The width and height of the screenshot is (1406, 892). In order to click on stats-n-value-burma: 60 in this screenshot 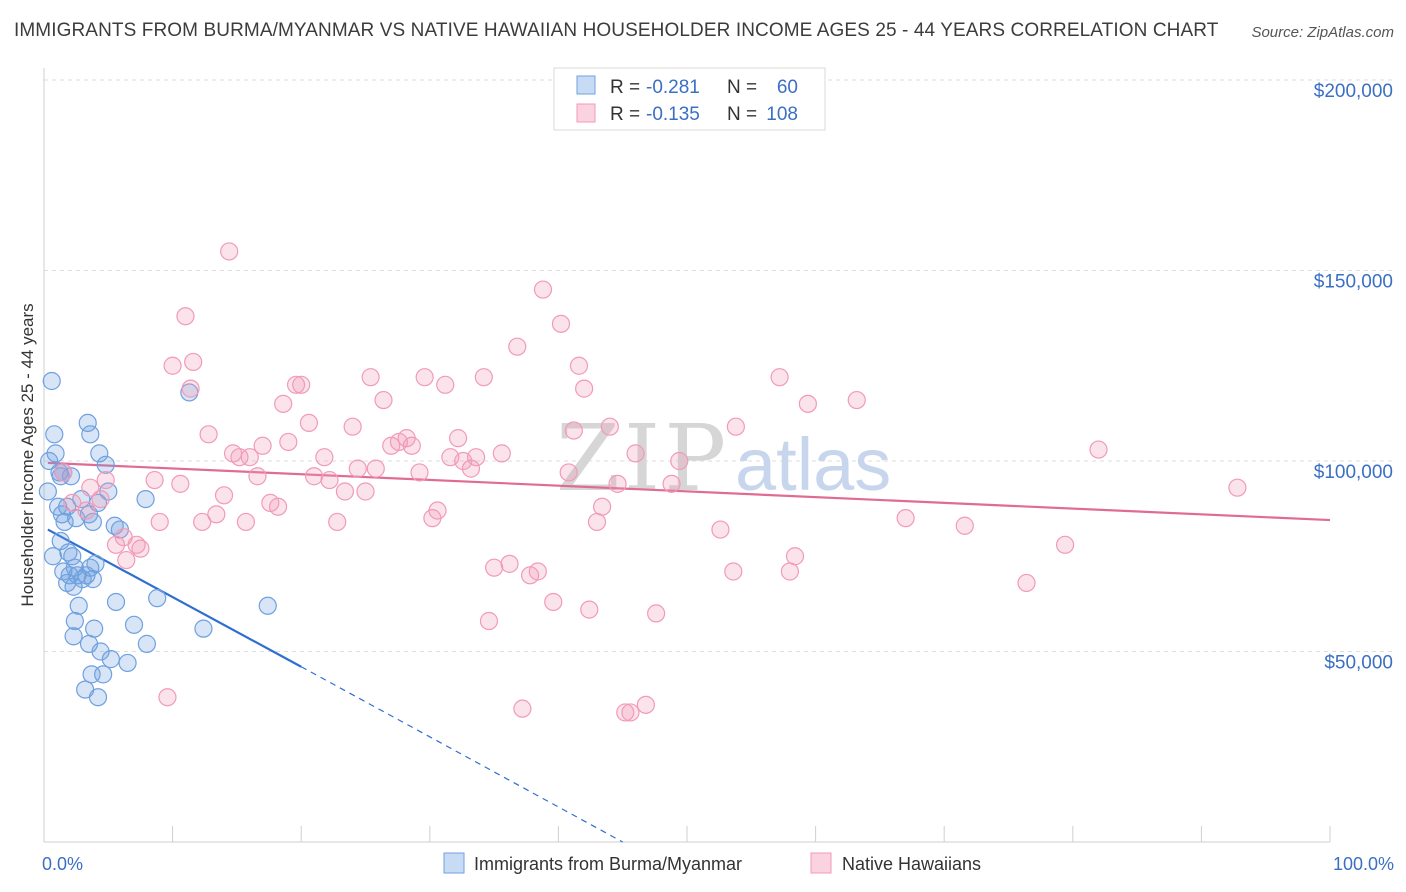, I will do `click(787, 87)`.